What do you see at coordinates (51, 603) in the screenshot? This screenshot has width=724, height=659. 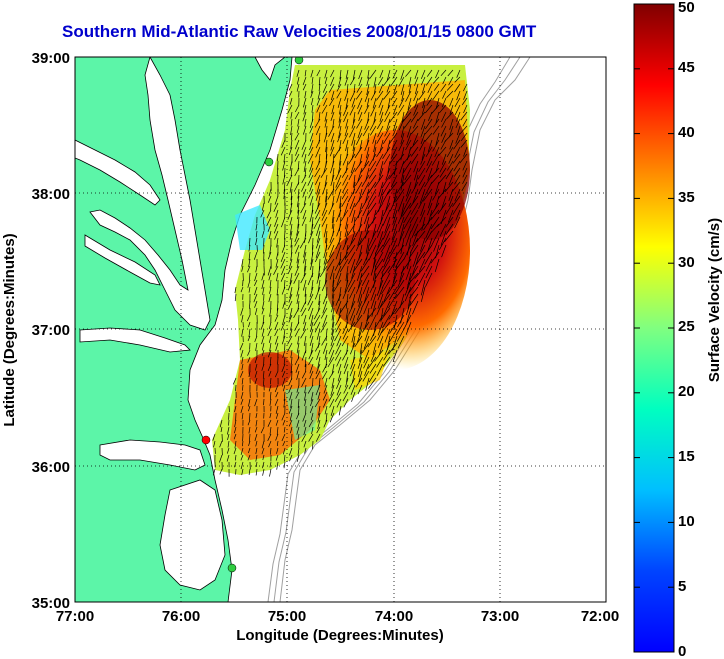 I see `y-tick-label: 35:00` at bounding box center [51, 603].